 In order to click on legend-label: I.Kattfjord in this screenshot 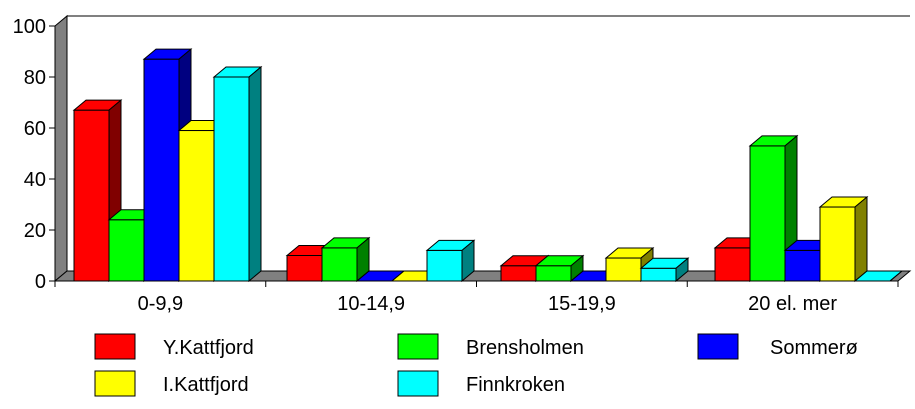, I will do `click(206, 385)`.